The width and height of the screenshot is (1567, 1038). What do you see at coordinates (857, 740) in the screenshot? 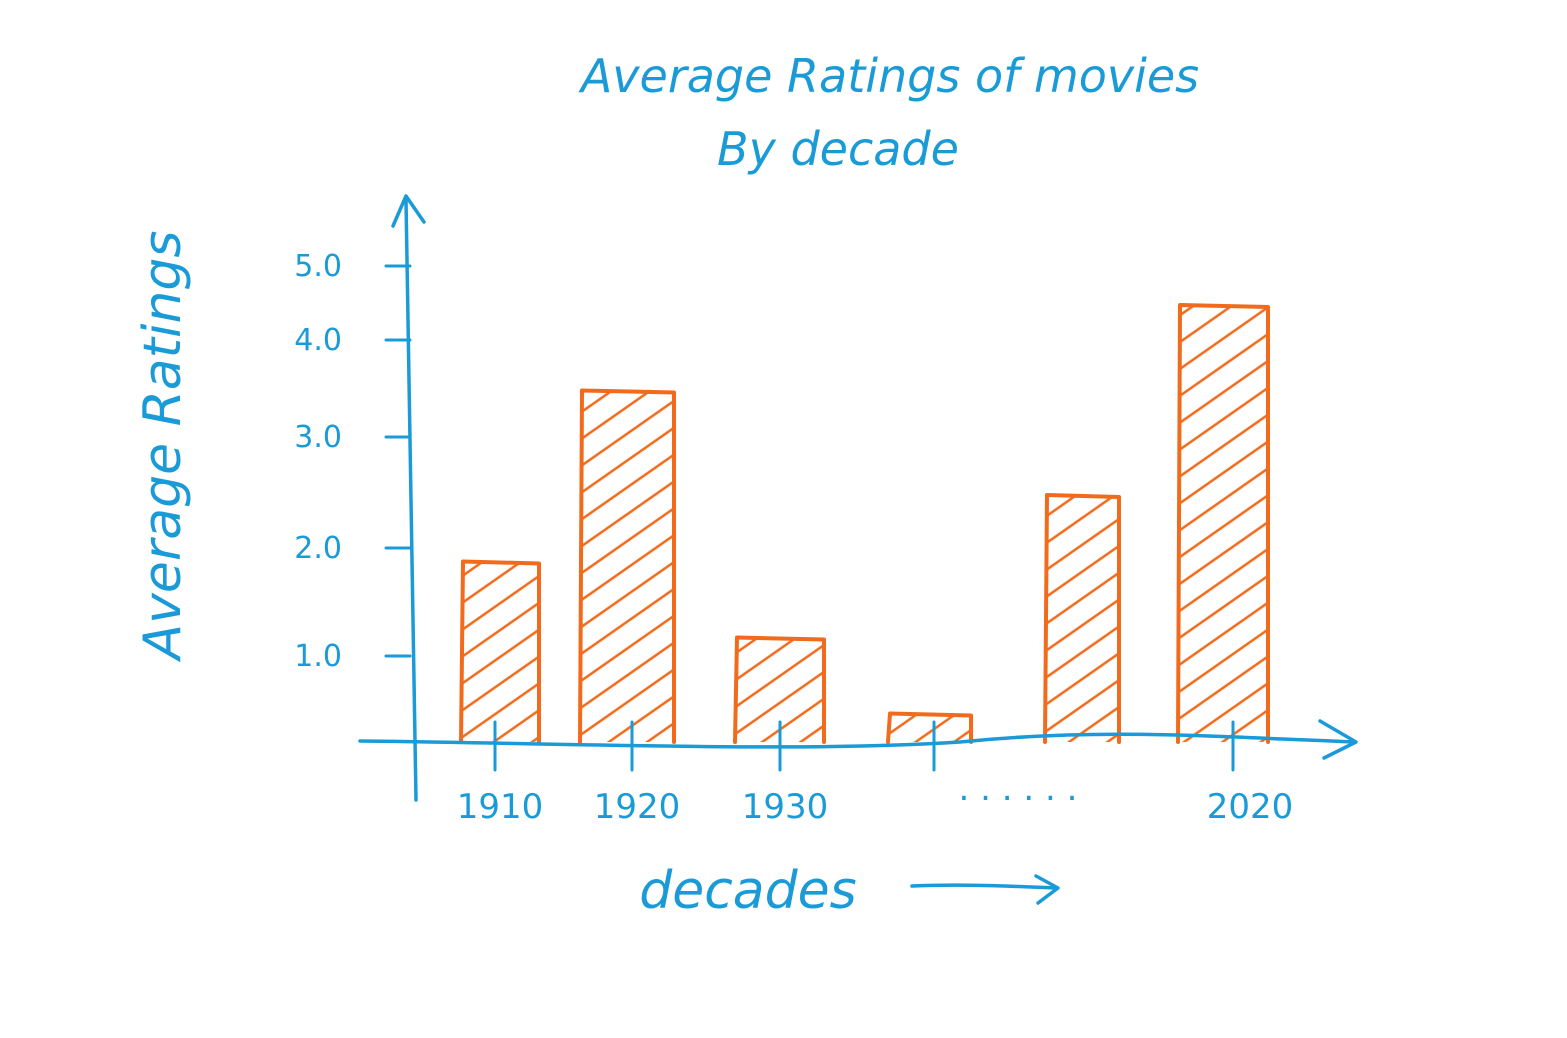
I see `x-axis` at bounding box center [857, 740].